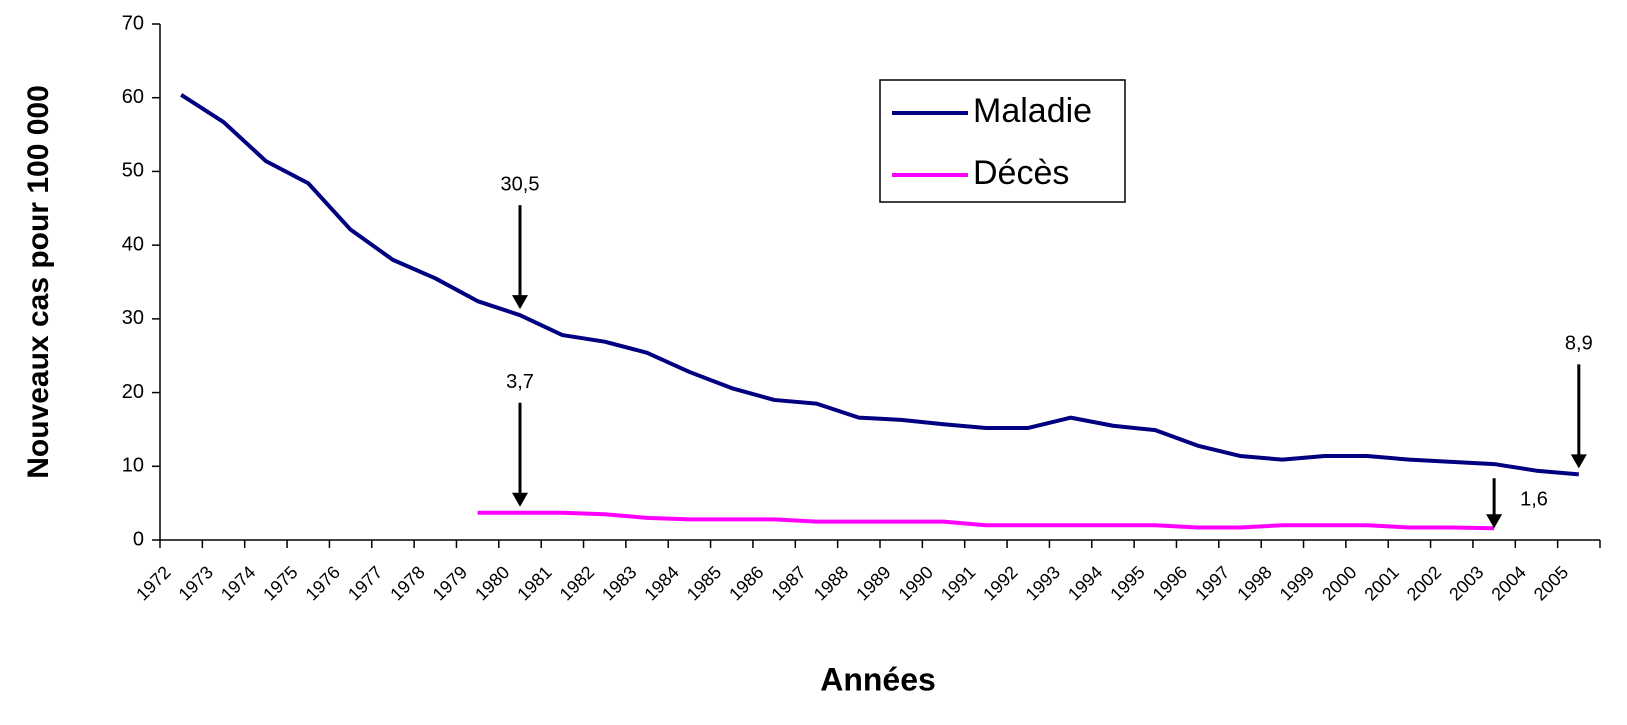  What do you see at coordinates (577, 583) in the screenshot?
I see `x-tick-label: 1982` at bounding box center [577, 583].